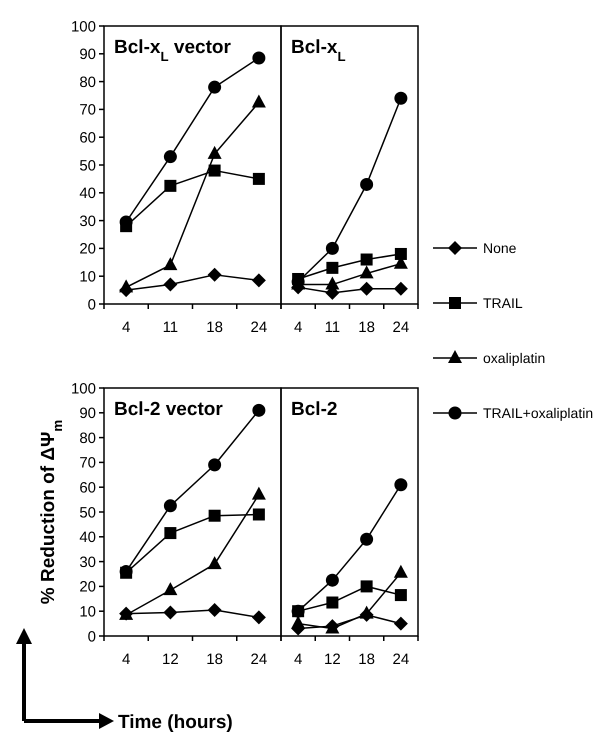 The image size is (611, 749). I want to click on text: Bcl-2, so click(314, 409).